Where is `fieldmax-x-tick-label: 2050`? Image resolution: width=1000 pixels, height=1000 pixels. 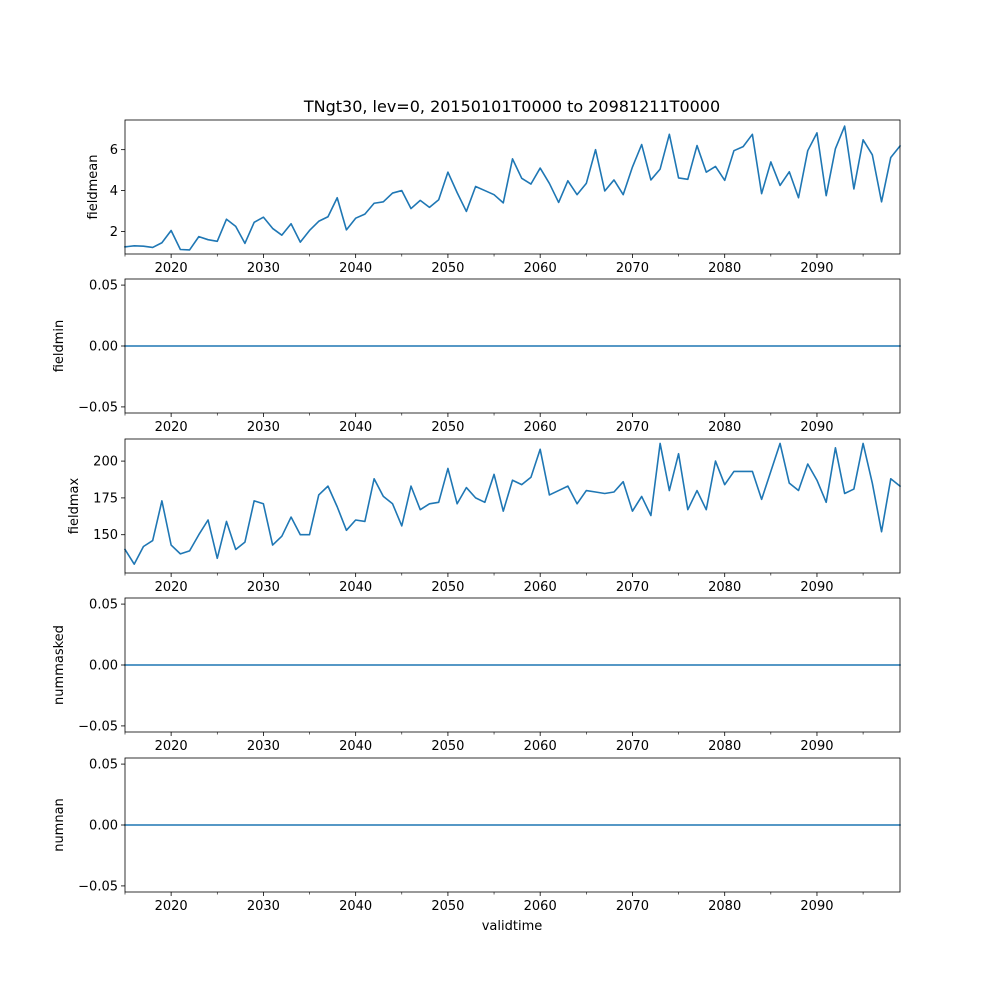 fieldmax-x-tick-label: 2050 is located at coordinates (447, 587).